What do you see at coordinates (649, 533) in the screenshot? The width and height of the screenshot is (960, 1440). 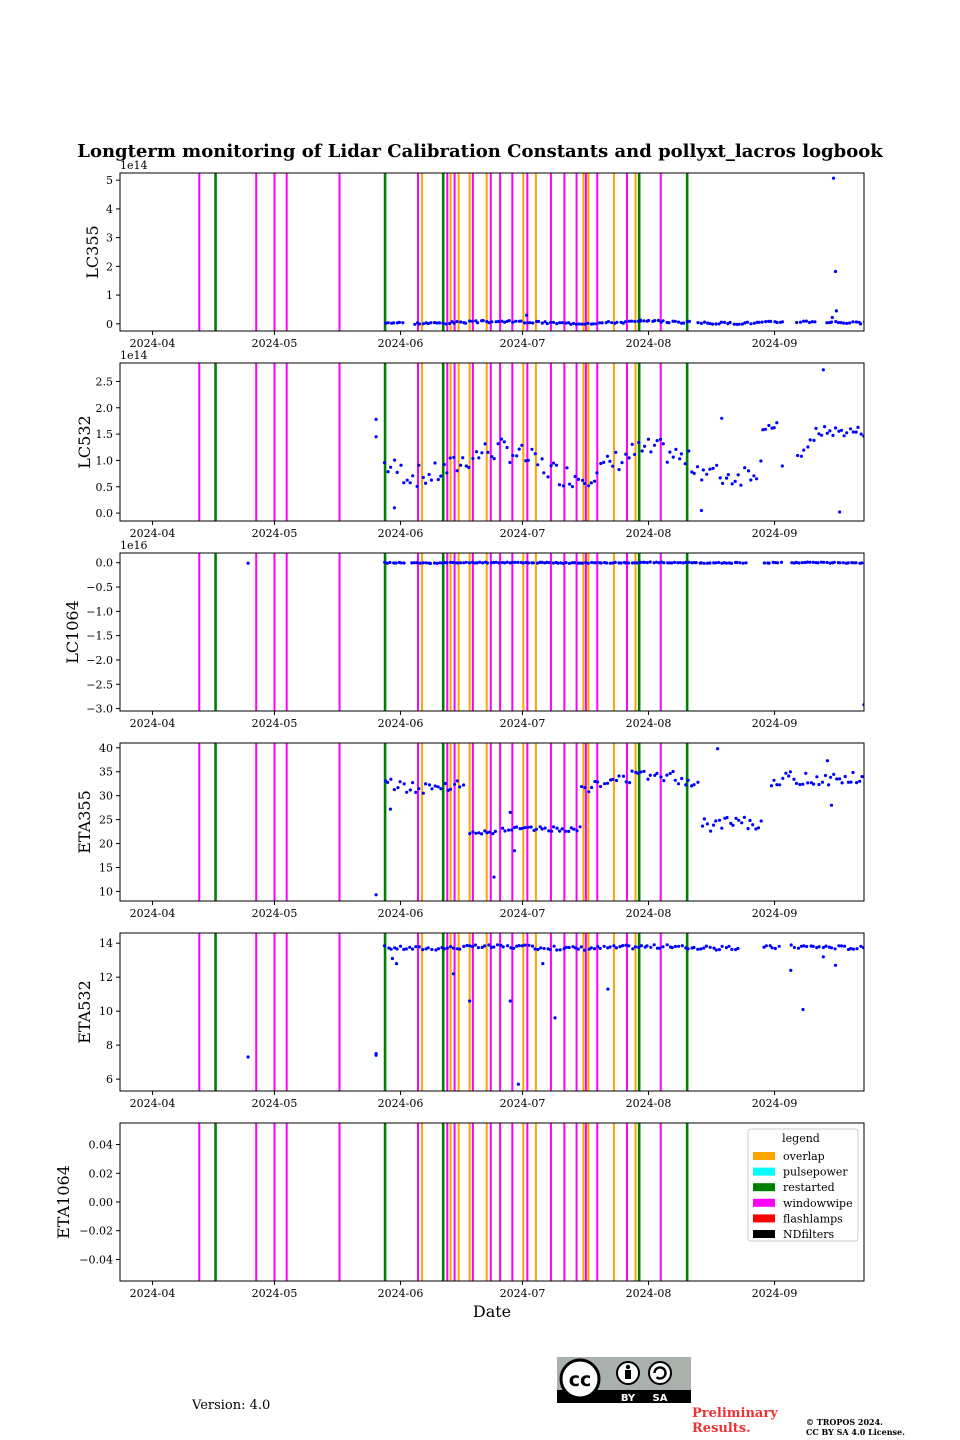 I see `x-tick-label: 2024-08` at bounding box center [649, 533].